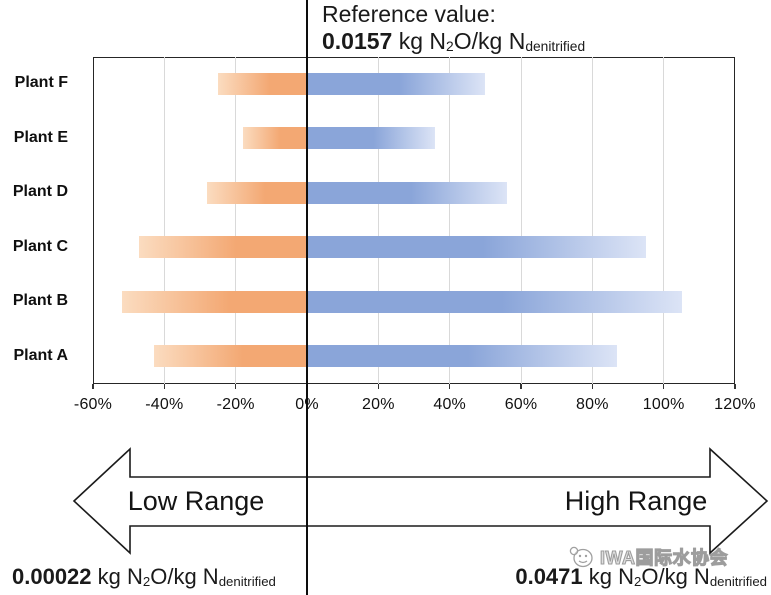 Image resolution: width=771 pixels, height=595 pixels. What do you see at coordinates (40, 246) in the screenshot?
I see `category-label: Plant C` at bounding box center [40, 246].